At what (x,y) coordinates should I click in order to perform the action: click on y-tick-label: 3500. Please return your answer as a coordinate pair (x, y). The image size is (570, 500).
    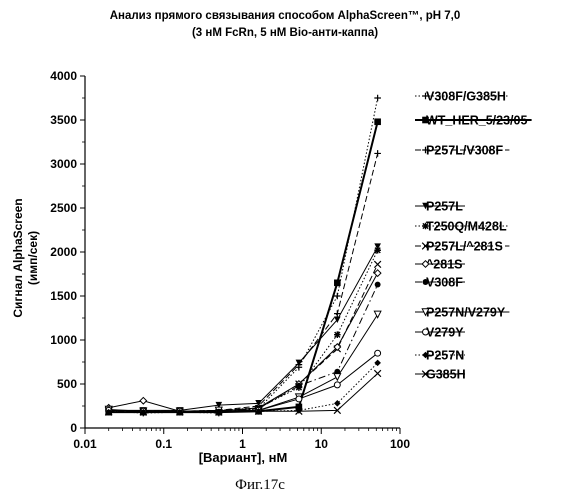
    Looking at the image, I should click on (63, 120).